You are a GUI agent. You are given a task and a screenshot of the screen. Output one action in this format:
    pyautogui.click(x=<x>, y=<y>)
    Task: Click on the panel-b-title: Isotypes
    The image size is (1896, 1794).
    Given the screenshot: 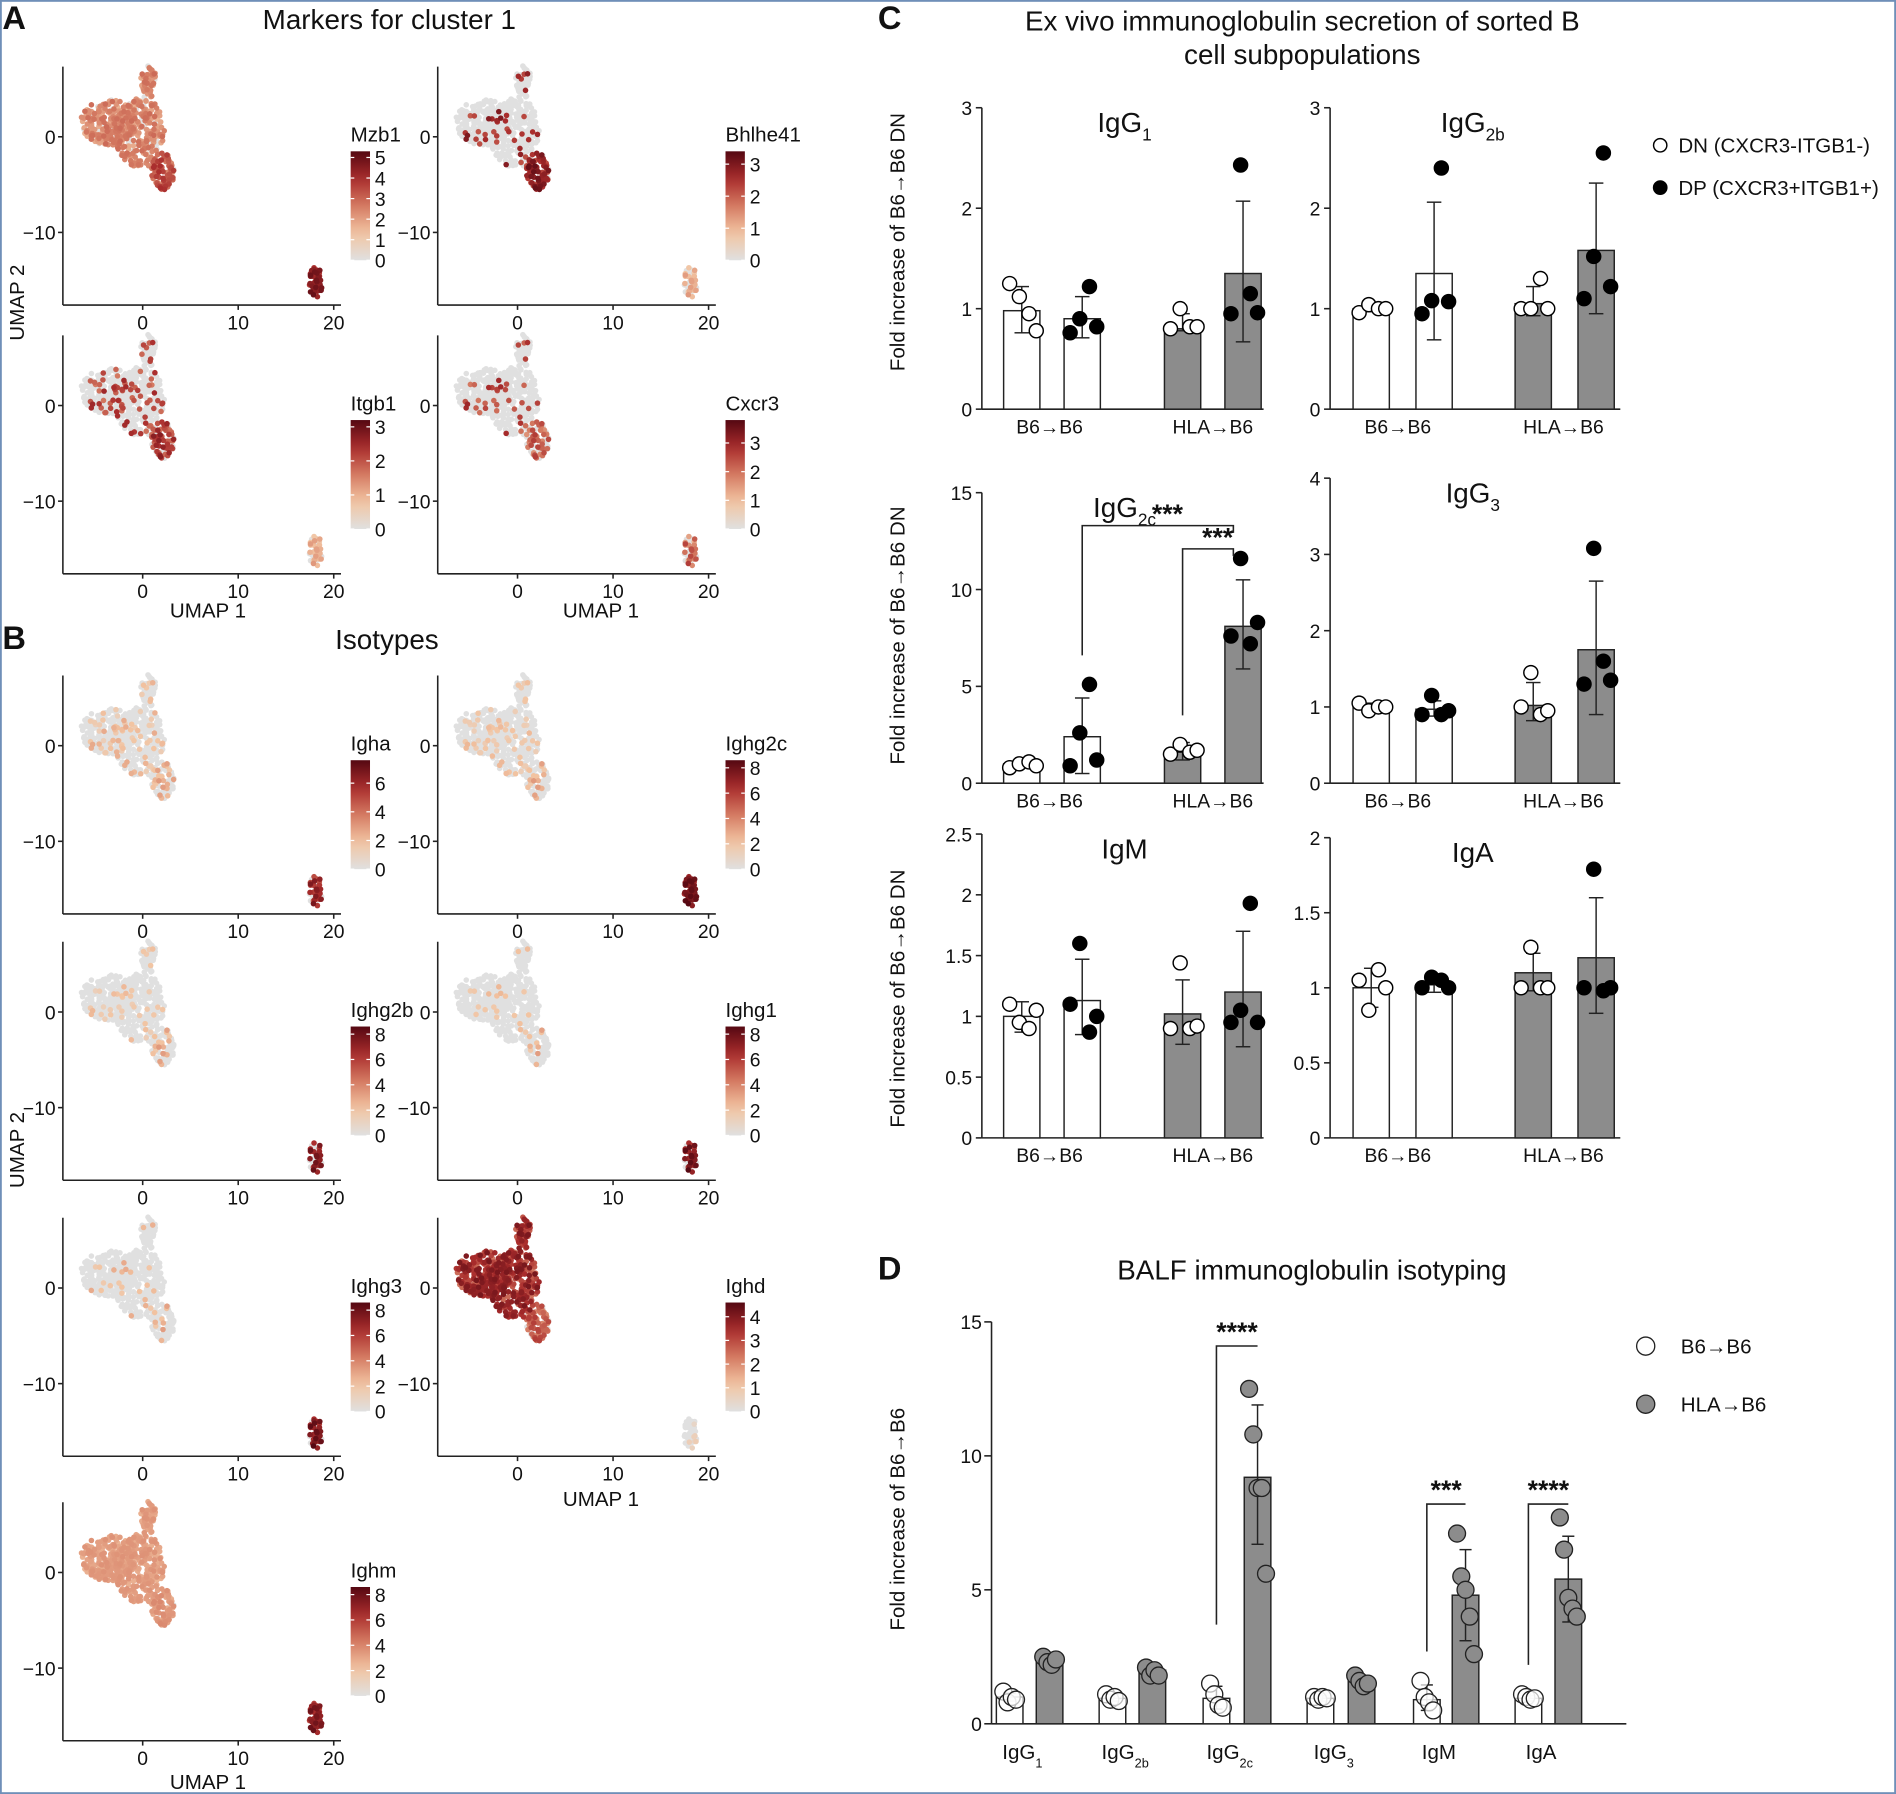 What is the action you would take?
    pyautogui.click(x=387, y=639)
    